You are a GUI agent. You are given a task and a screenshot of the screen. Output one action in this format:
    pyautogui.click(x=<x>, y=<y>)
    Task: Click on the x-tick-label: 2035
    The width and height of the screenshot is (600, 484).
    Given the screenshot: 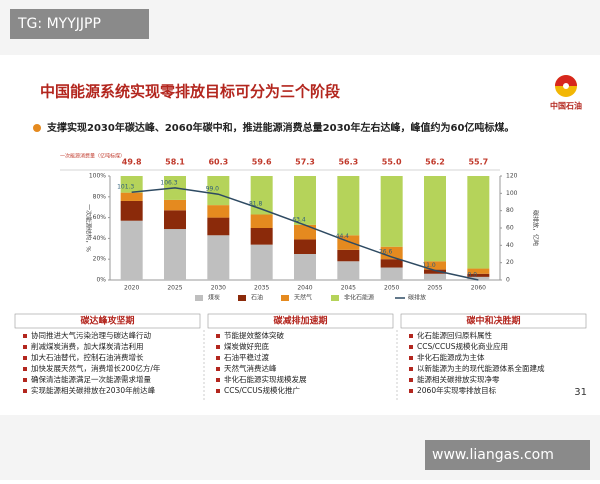 What is the action you would take?
    pyautogui.click(x=261, y=288)
    